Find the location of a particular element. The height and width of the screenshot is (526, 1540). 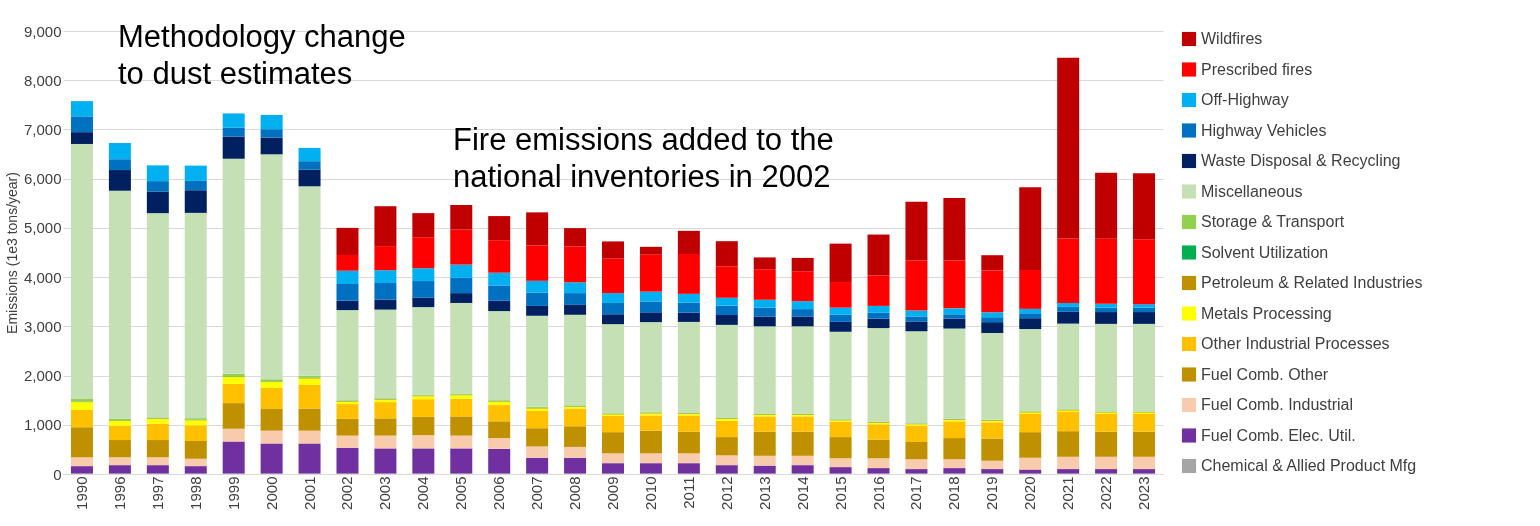

x-tick-label: 2005 is located at coordinates (461, 493).